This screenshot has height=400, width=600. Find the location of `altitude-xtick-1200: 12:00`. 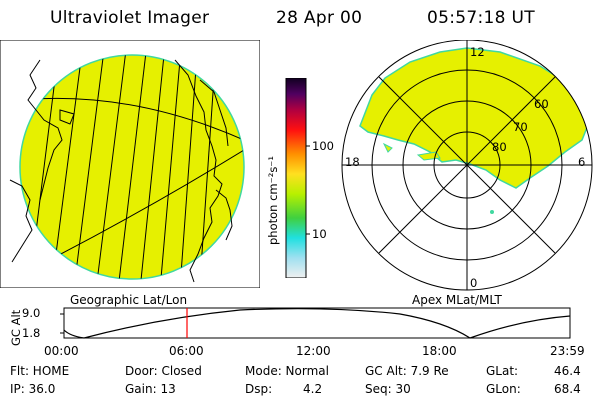

altitude-xtick-1200: 12:00 is located at coordinates (313, 351).